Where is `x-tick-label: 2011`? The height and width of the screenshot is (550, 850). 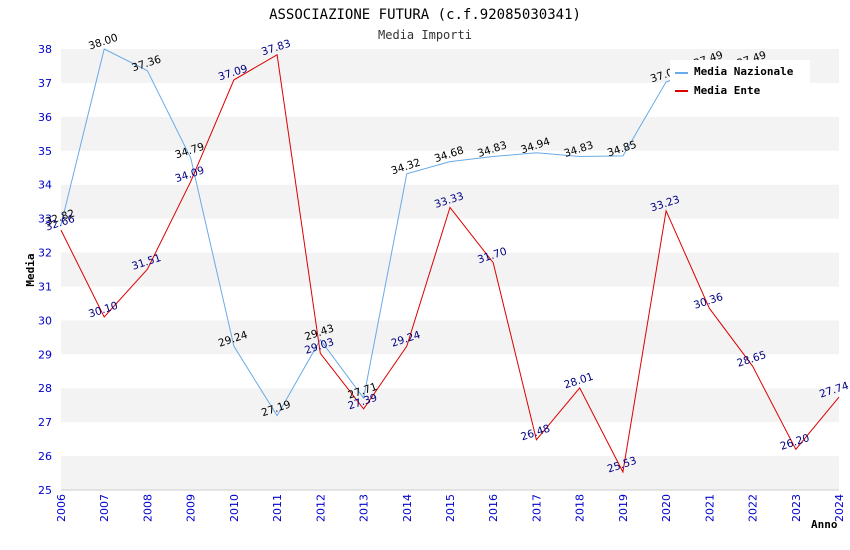 x-tick-label: 2011 is located at coordinates (277, 508).